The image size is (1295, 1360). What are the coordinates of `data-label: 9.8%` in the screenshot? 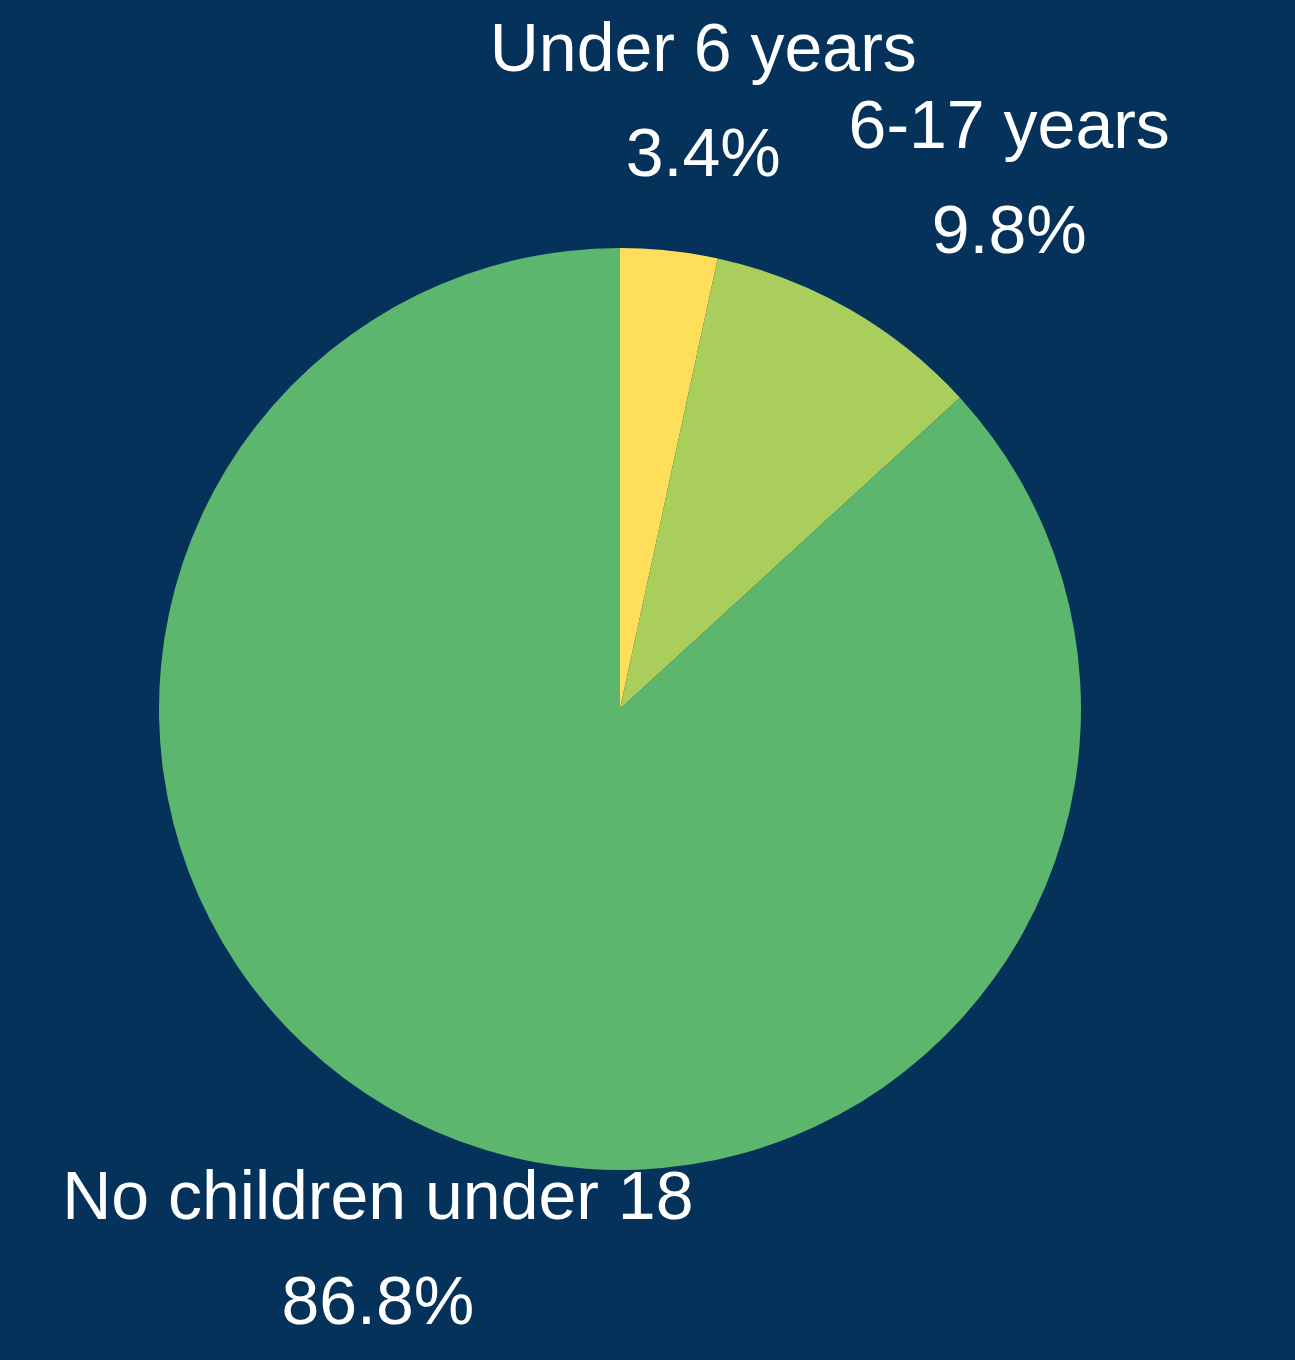 It's located at (1009, 228).